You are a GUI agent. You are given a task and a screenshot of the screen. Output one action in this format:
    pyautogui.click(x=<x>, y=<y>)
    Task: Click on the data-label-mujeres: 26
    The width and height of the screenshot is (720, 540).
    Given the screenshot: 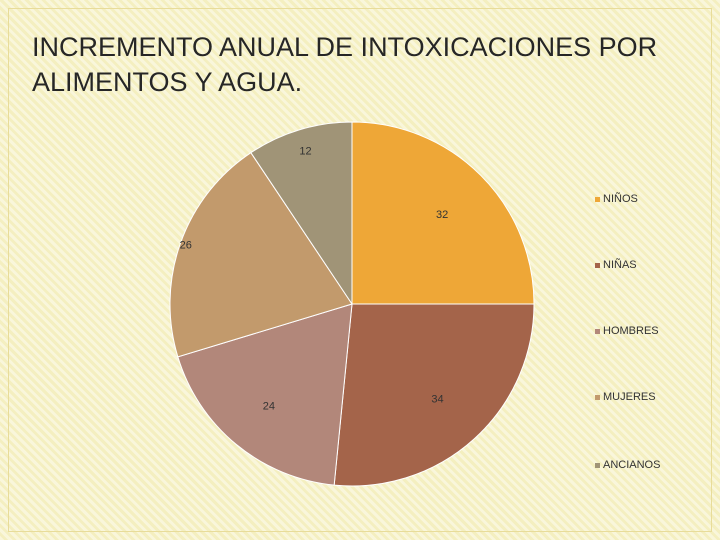 What is the action you would take?
    pyautogui.click(x=186, y=246)
    